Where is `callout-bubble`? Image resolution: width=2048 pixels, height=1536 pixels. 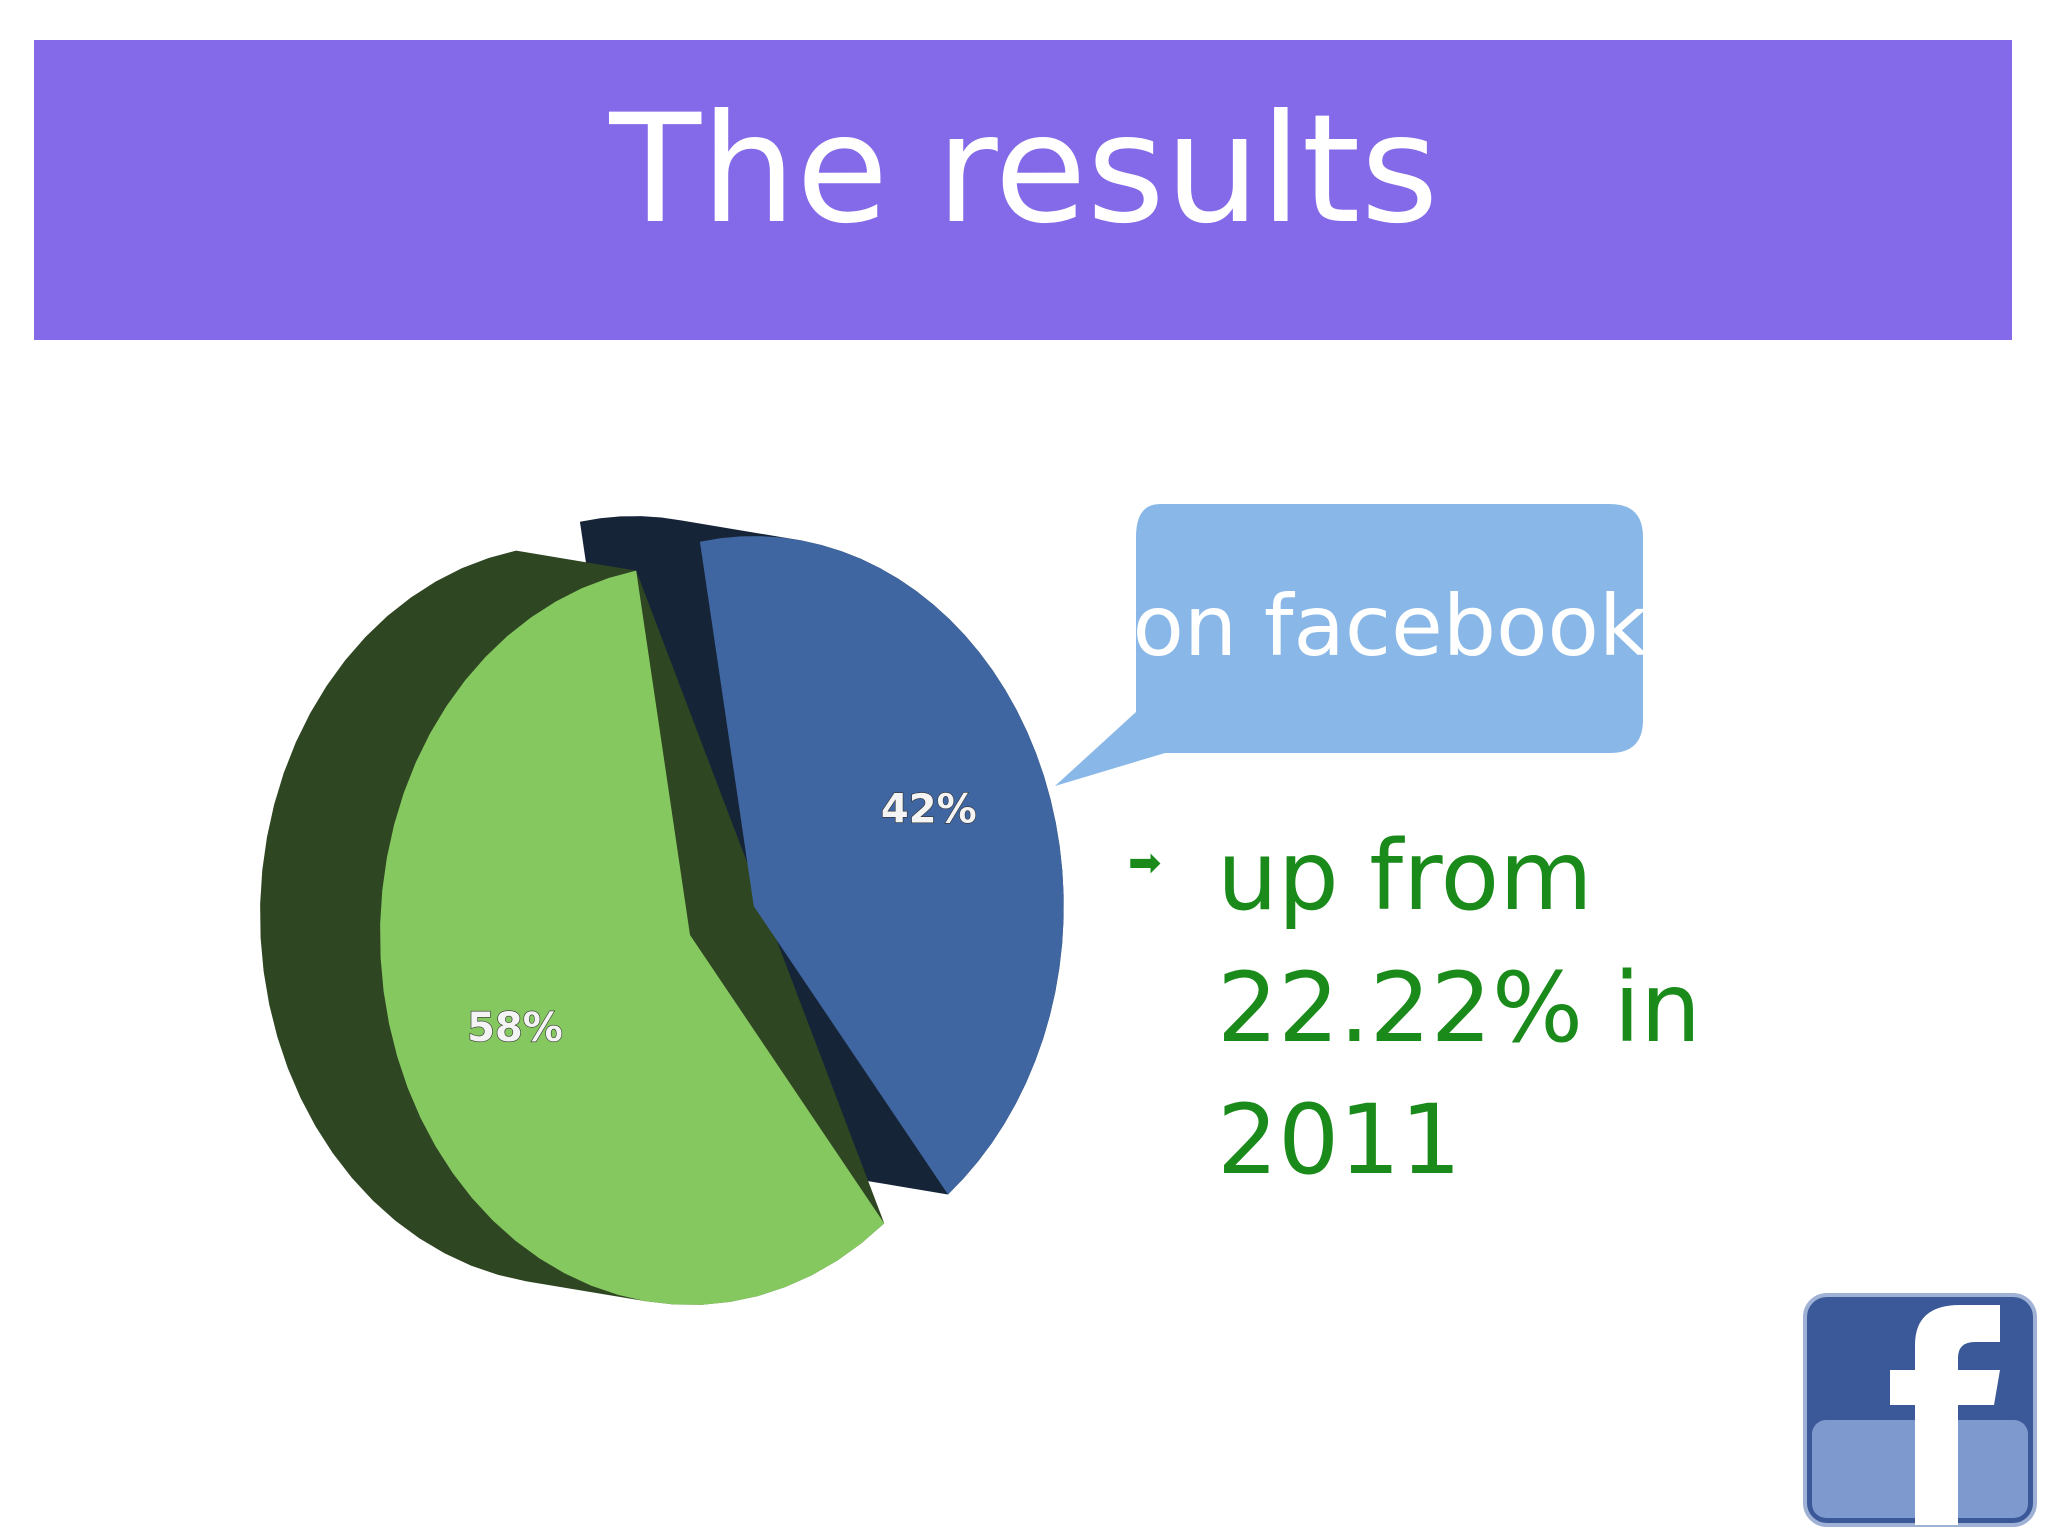
callout-bubble is located at coordinates (1349, 645).